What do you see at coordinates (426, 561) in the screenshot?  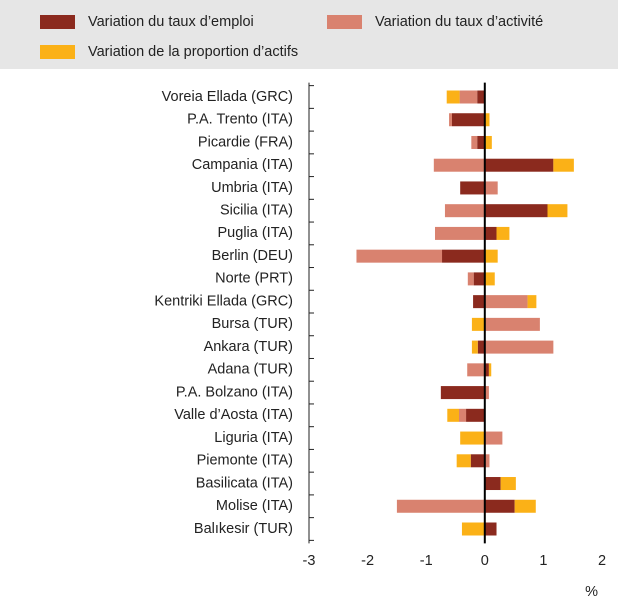 I see `x-tick-label: -1` at bounding box center [426, 561].